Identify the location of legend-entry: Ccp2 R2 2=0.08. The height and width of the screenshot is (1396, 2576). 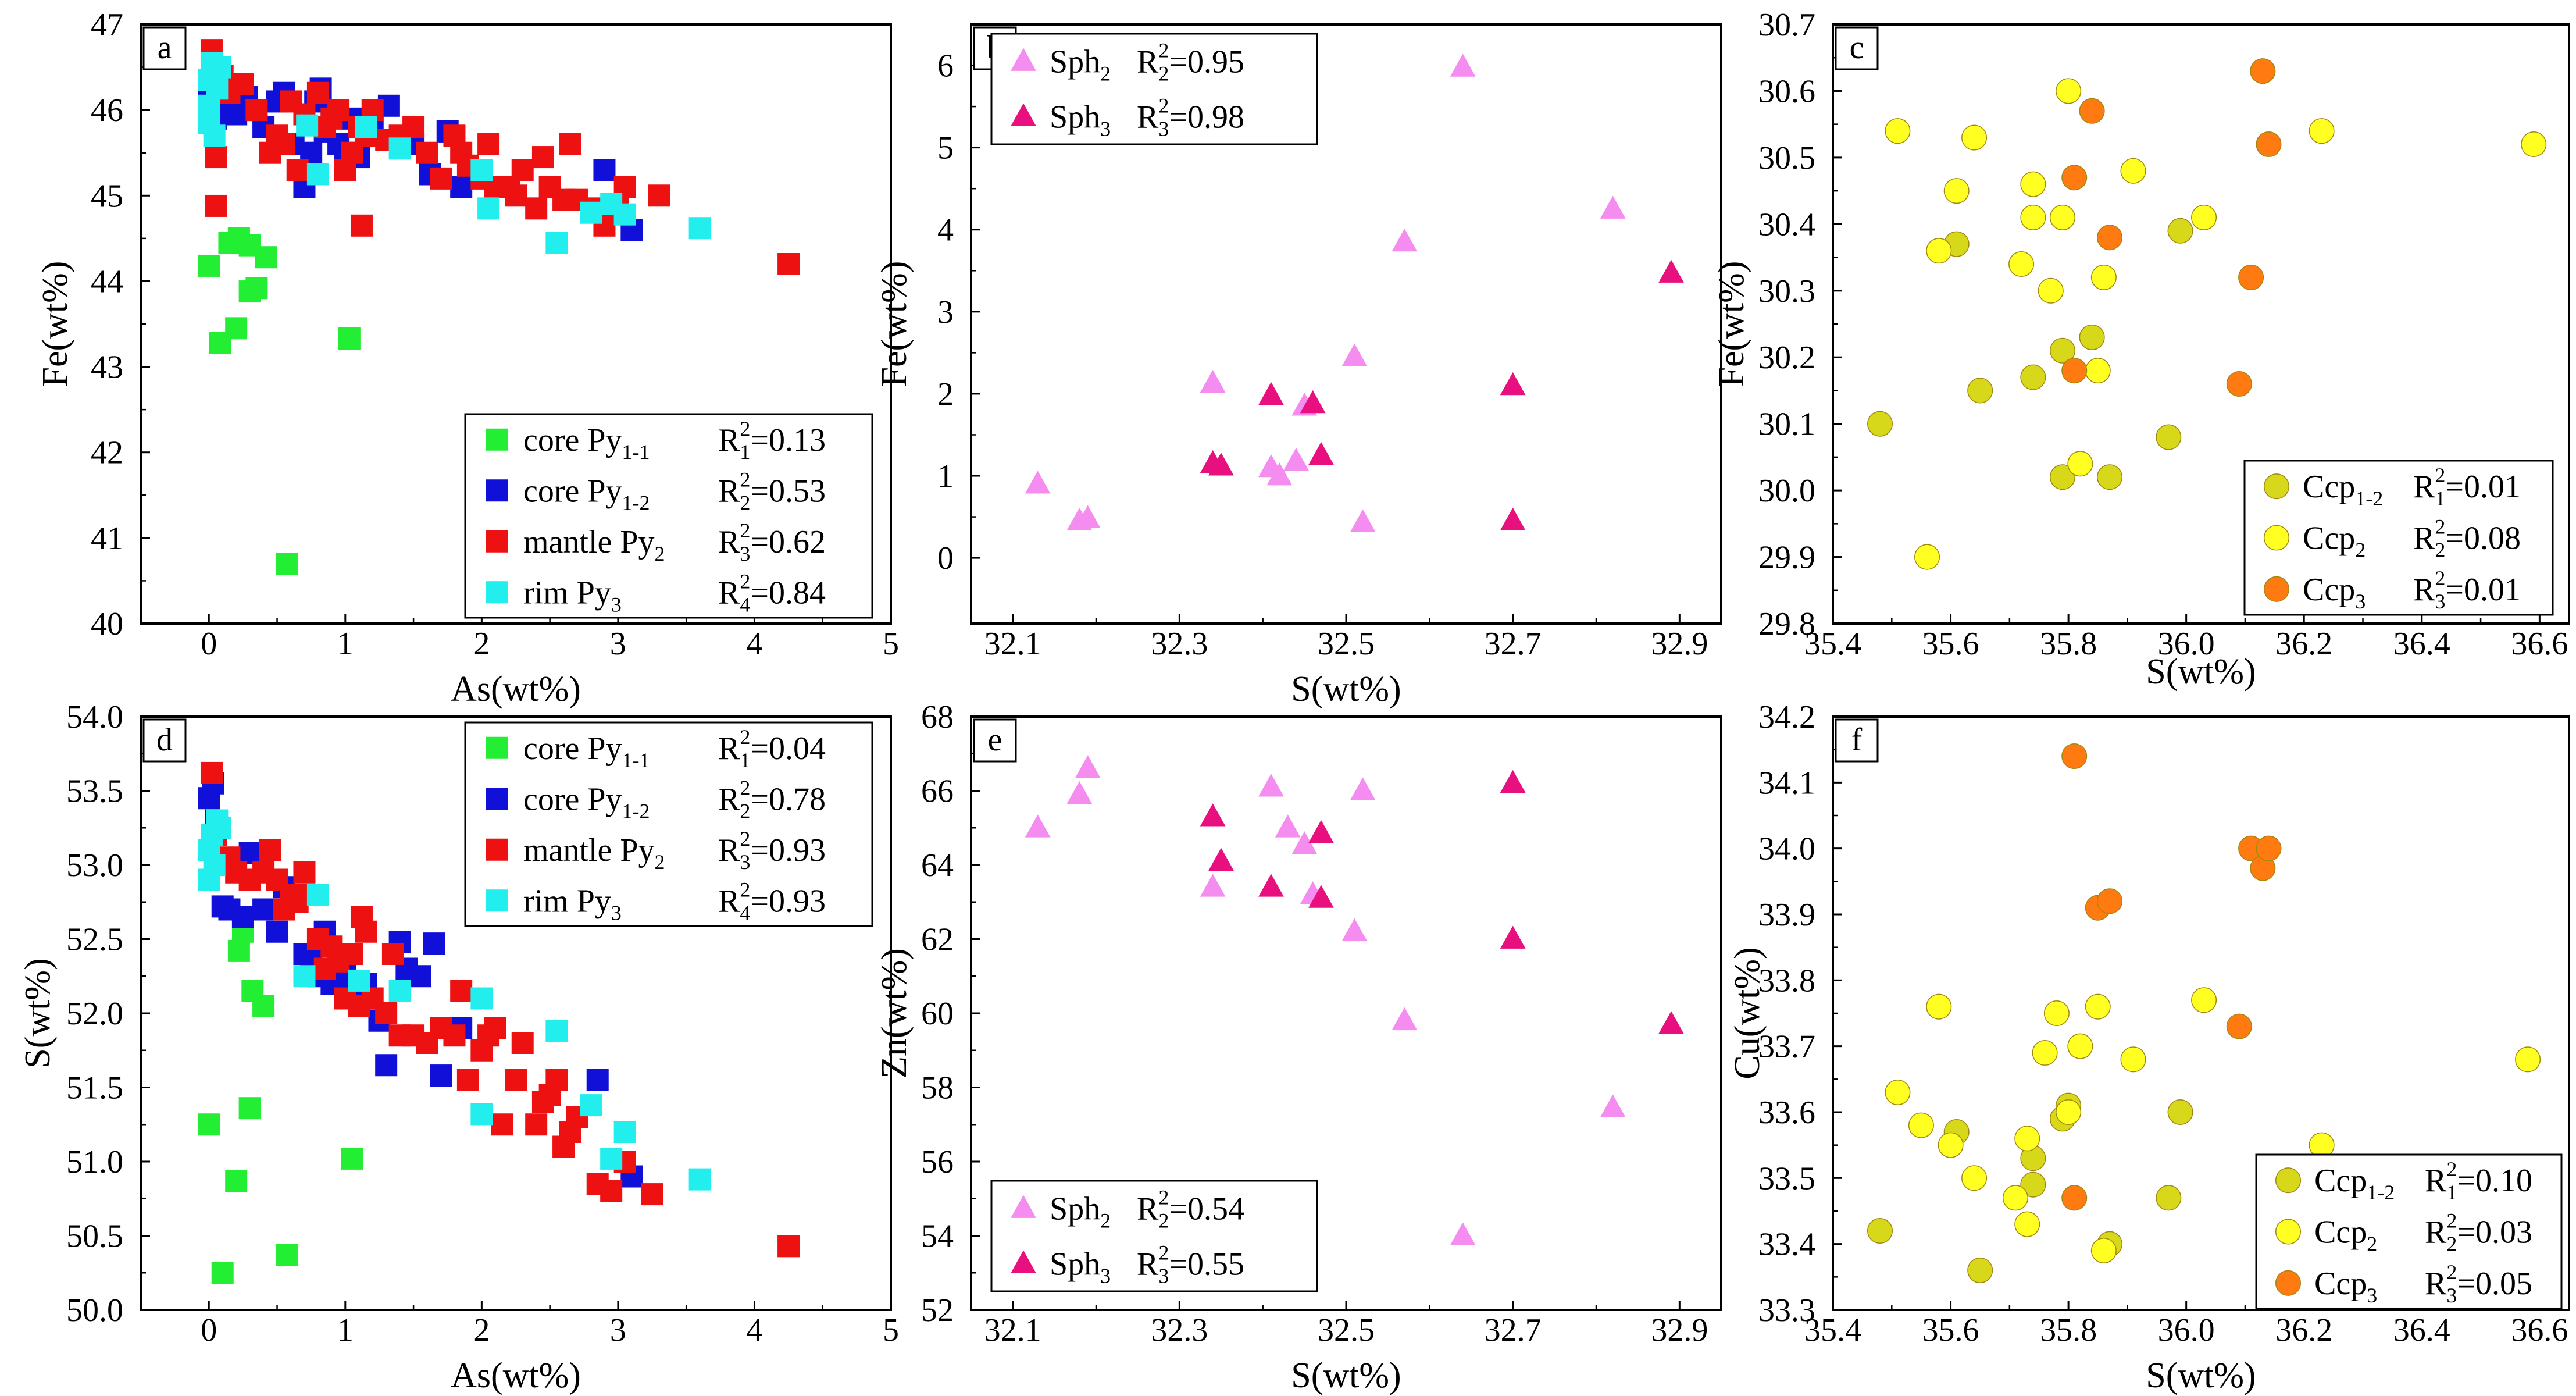
(2392, 538).